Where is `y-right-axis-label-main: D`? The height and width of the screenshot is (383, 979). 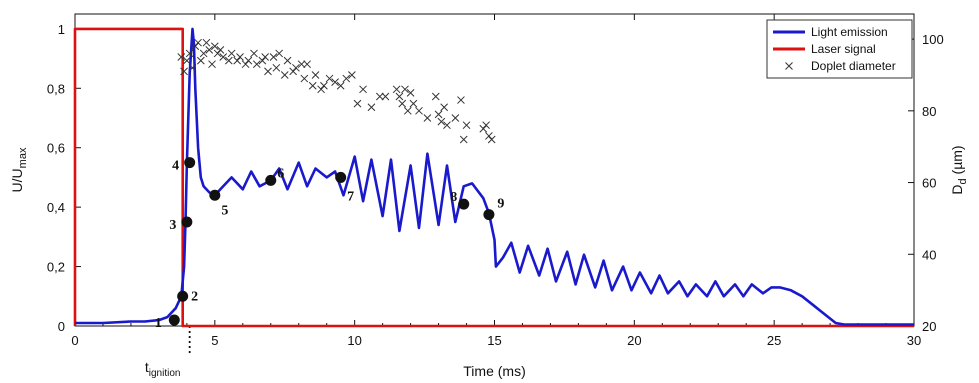
y-right-axis-label-main: D is located at coordinates (957, 189).